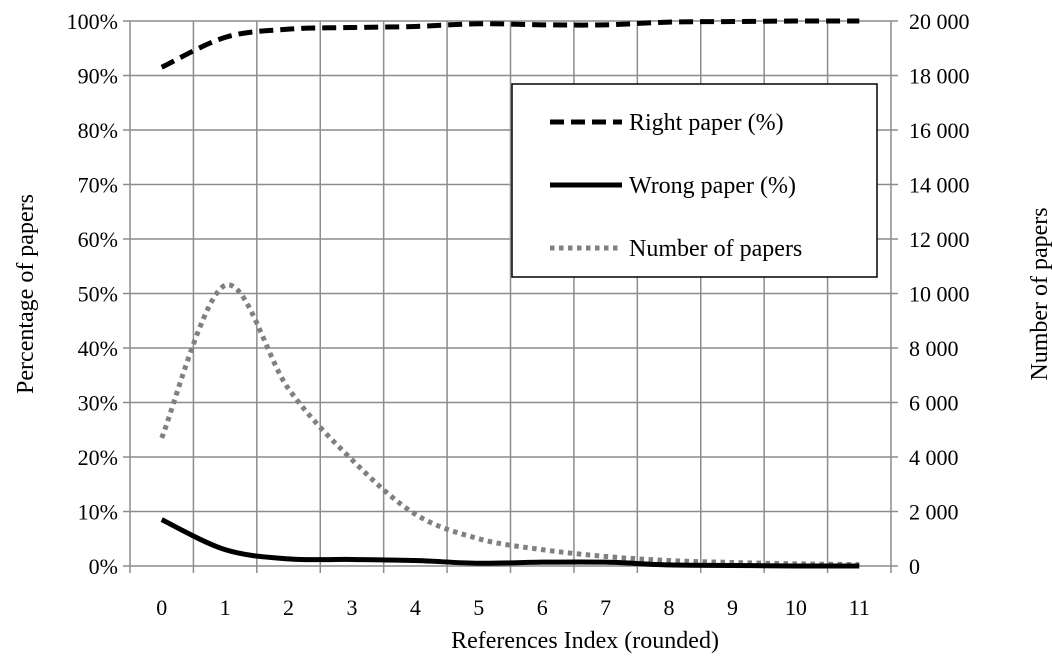 Image resolution: width=1052 pixels, height=660 pixels. I want to click on y-tick-label: 0%, so click(103, 566).